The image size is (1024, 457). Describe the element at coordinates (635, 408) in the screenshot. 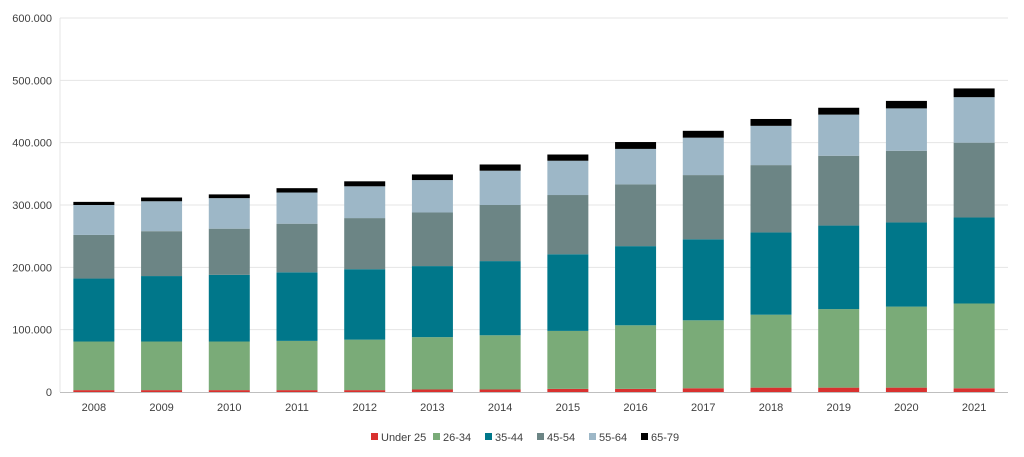

I see `x-tick-label: 2016` at that location.